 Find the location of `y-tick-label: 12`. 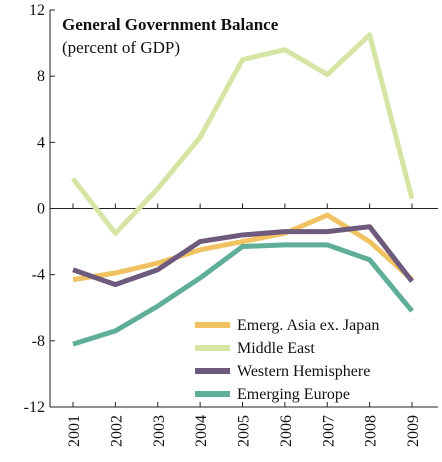

y-tick-label: 12 is located at coordinates (37, 10).